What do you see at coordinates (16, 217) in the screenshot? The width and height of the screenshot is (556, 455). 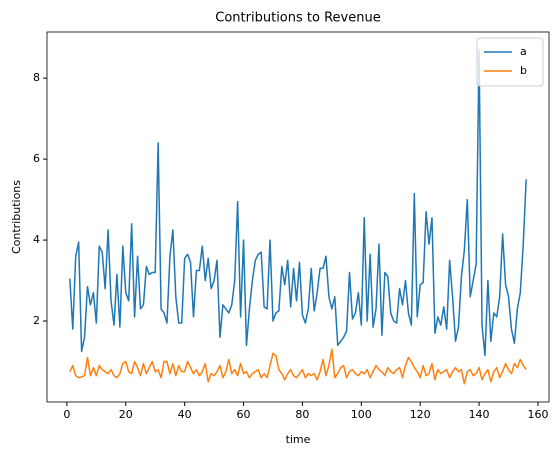 I see `y-axis-label: Contributions` at bounding box center [16, 217].